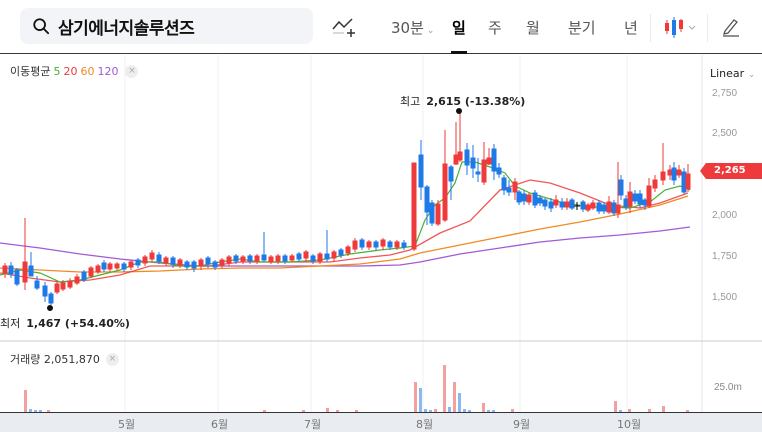 The width and height of the screenshot is (762, 432). I want to click on chart-type-dropdown, so click(682, 27).